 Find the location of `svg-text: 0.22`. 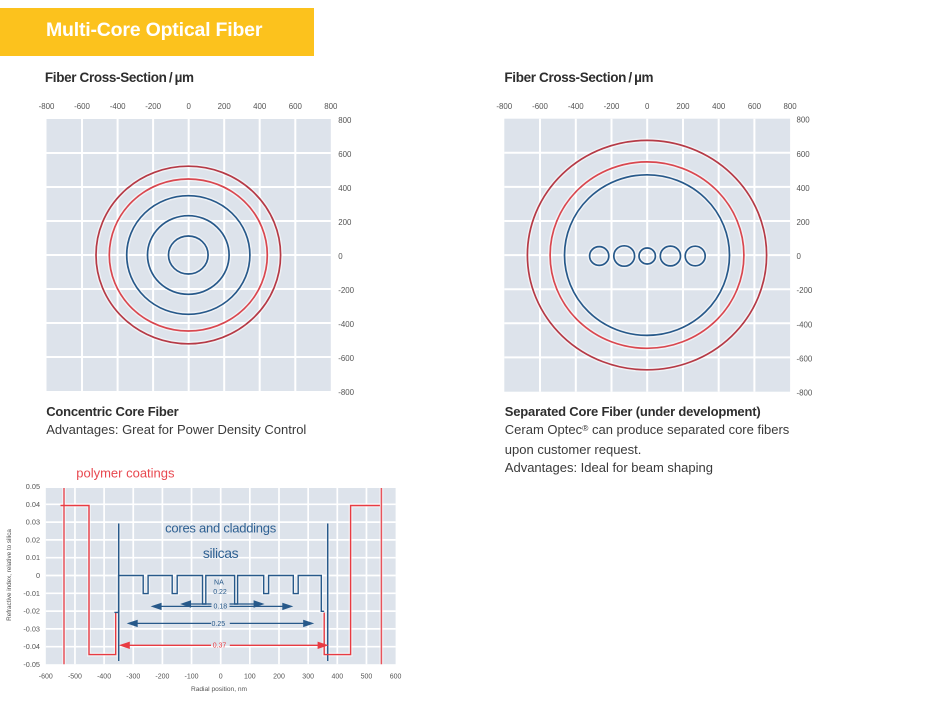

svg-text: 0.22 is located at coordinates (220, 592).